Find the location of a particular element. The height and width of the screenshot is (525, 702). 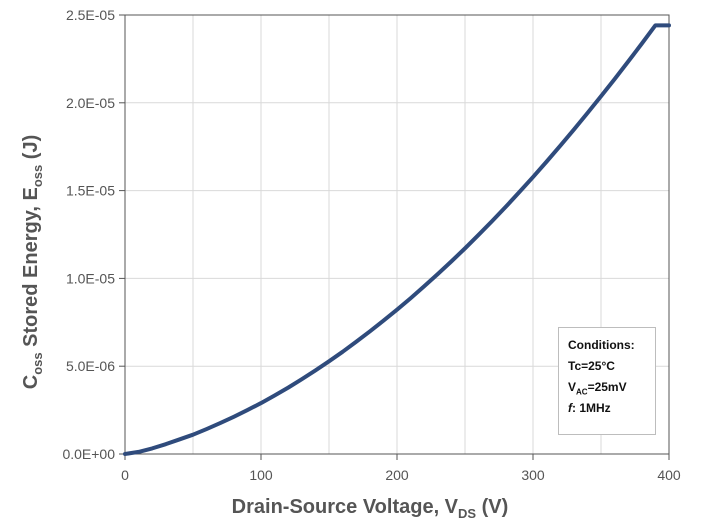

conditions-vac-pre: V is located at coordinates (572, 387).